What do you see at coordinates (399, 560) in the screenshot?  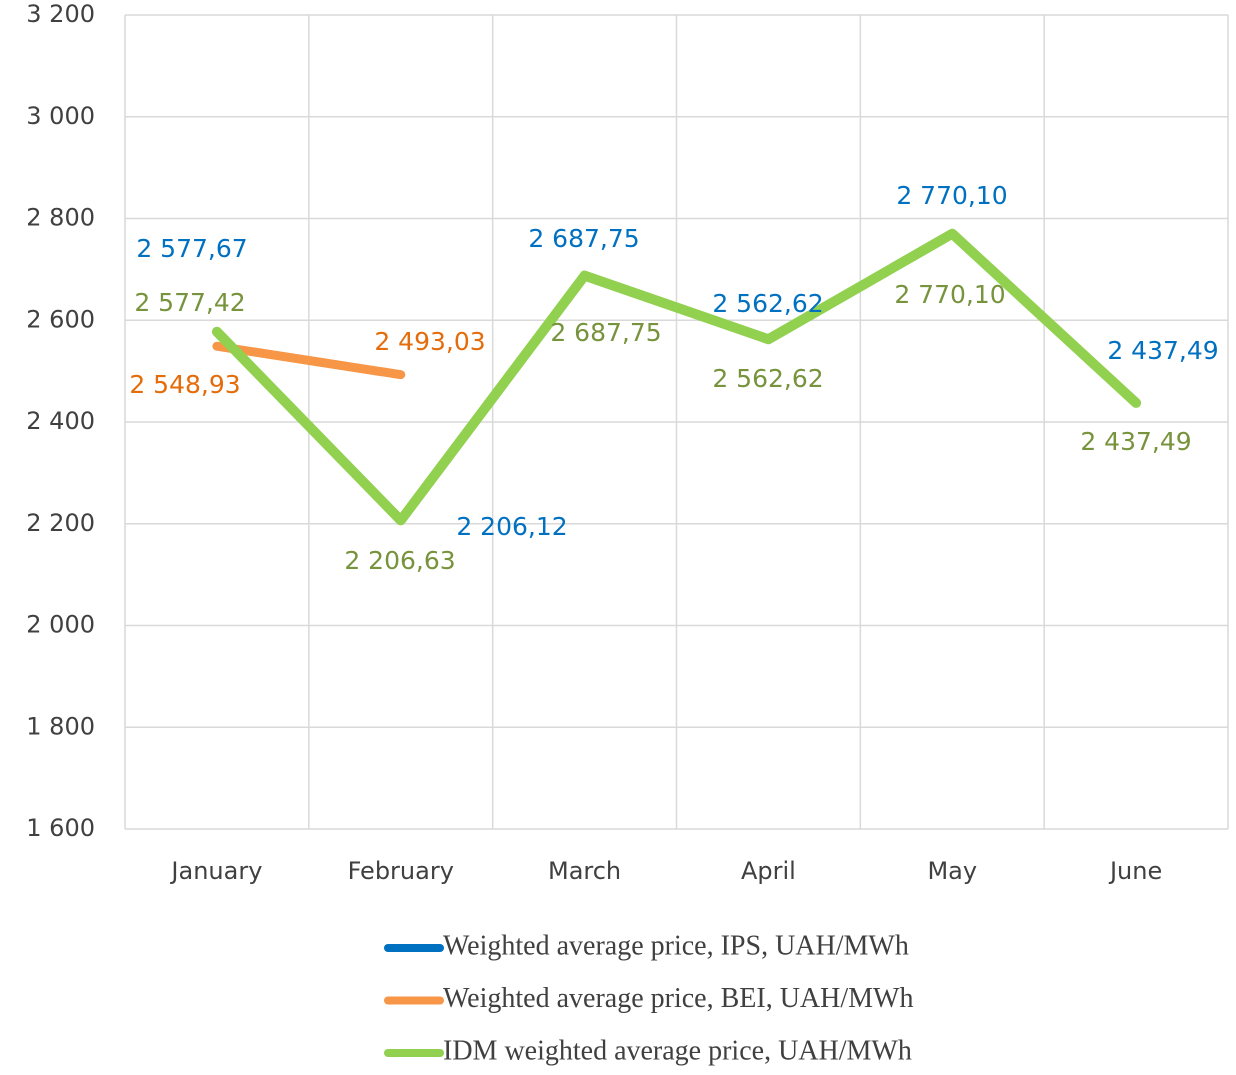 I see `data-label: 2 206,63` at bounding box center [399, 560].